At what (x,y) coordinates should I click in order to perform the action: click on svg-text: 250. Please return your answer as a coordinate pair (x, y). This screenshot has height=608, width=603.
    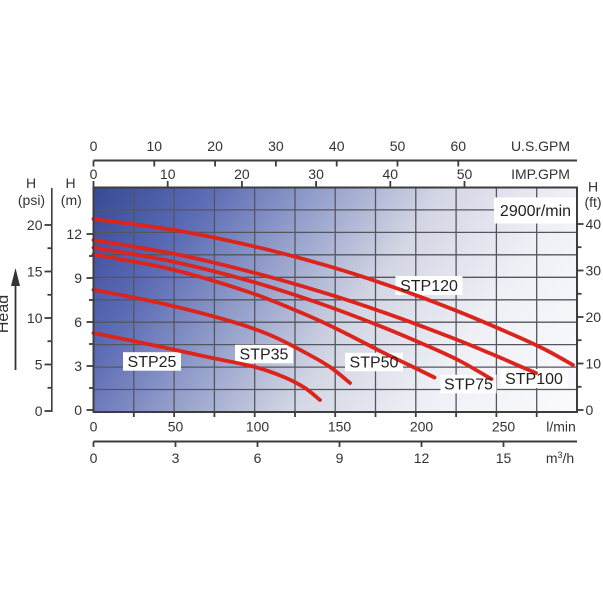
    Looking at the image, I should click on (504, 427).